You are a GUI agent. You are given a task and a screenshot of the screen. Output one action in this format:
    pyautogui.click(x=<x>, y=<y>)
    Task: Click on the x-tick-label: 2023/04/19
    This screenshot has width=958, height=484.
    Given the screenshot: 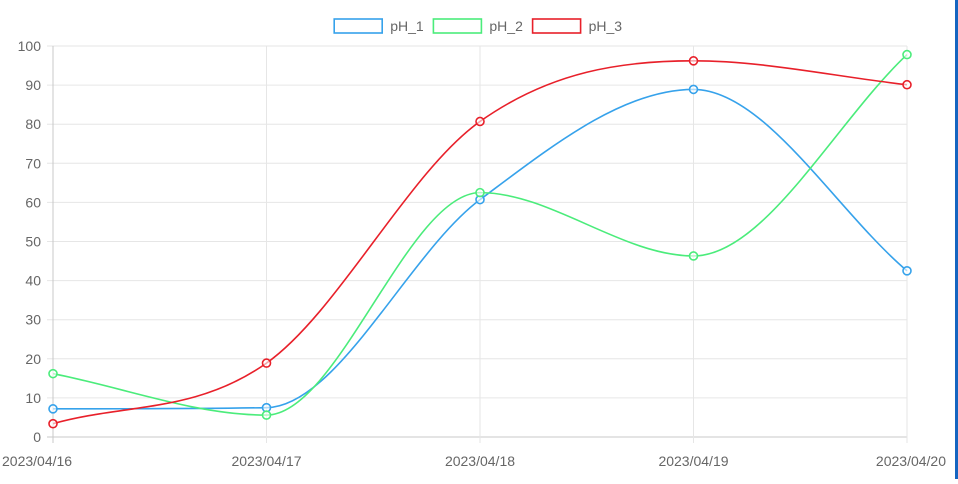 What is the action you would take?
    pyautogui.click(x=693, y=461)
    